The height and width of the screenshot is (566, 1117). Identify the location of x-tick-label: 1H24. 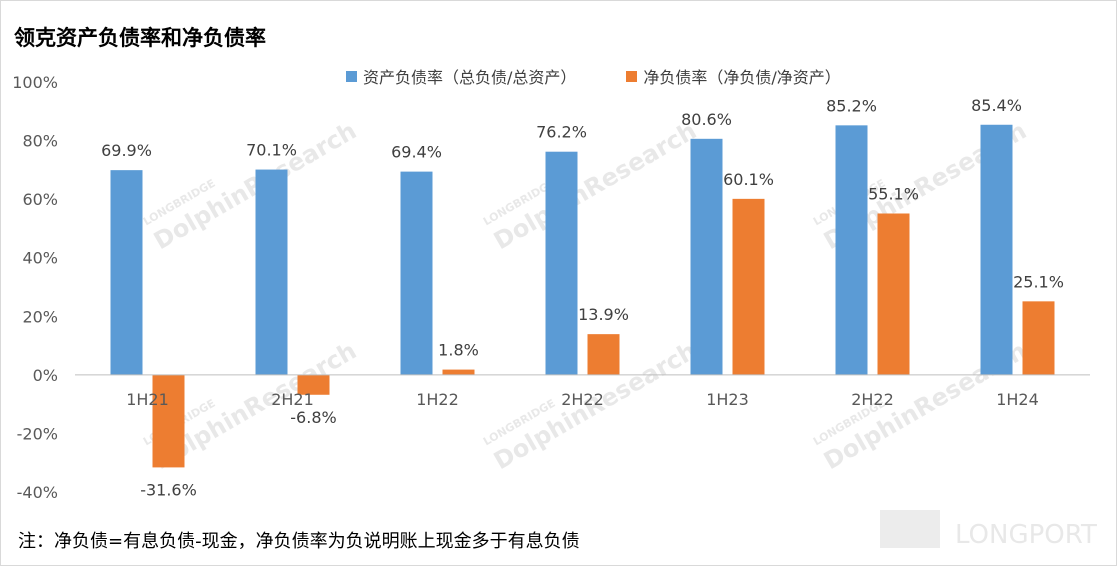
(1017, 399).